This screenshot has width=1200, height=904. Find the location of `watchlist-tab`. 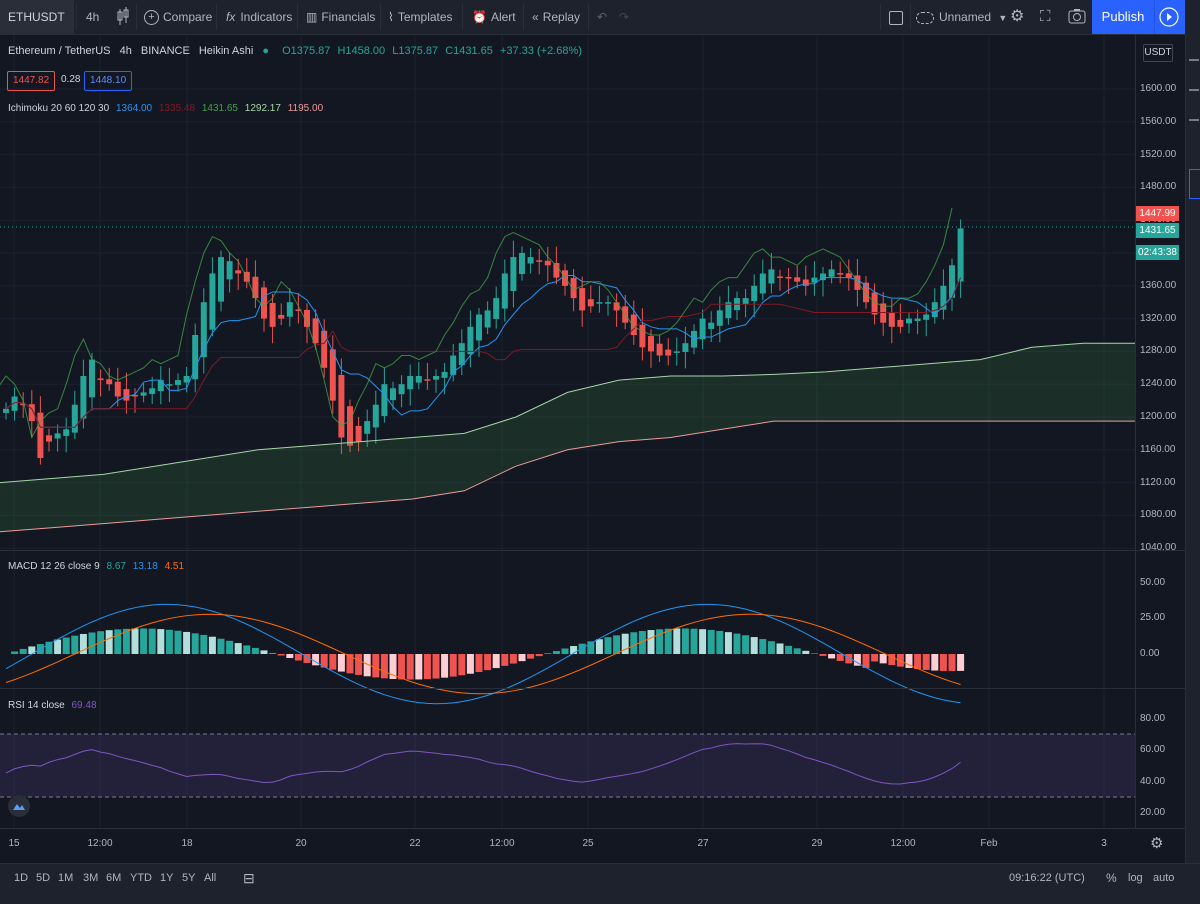

watchlist-tab is located at coordinates (1194, 184).